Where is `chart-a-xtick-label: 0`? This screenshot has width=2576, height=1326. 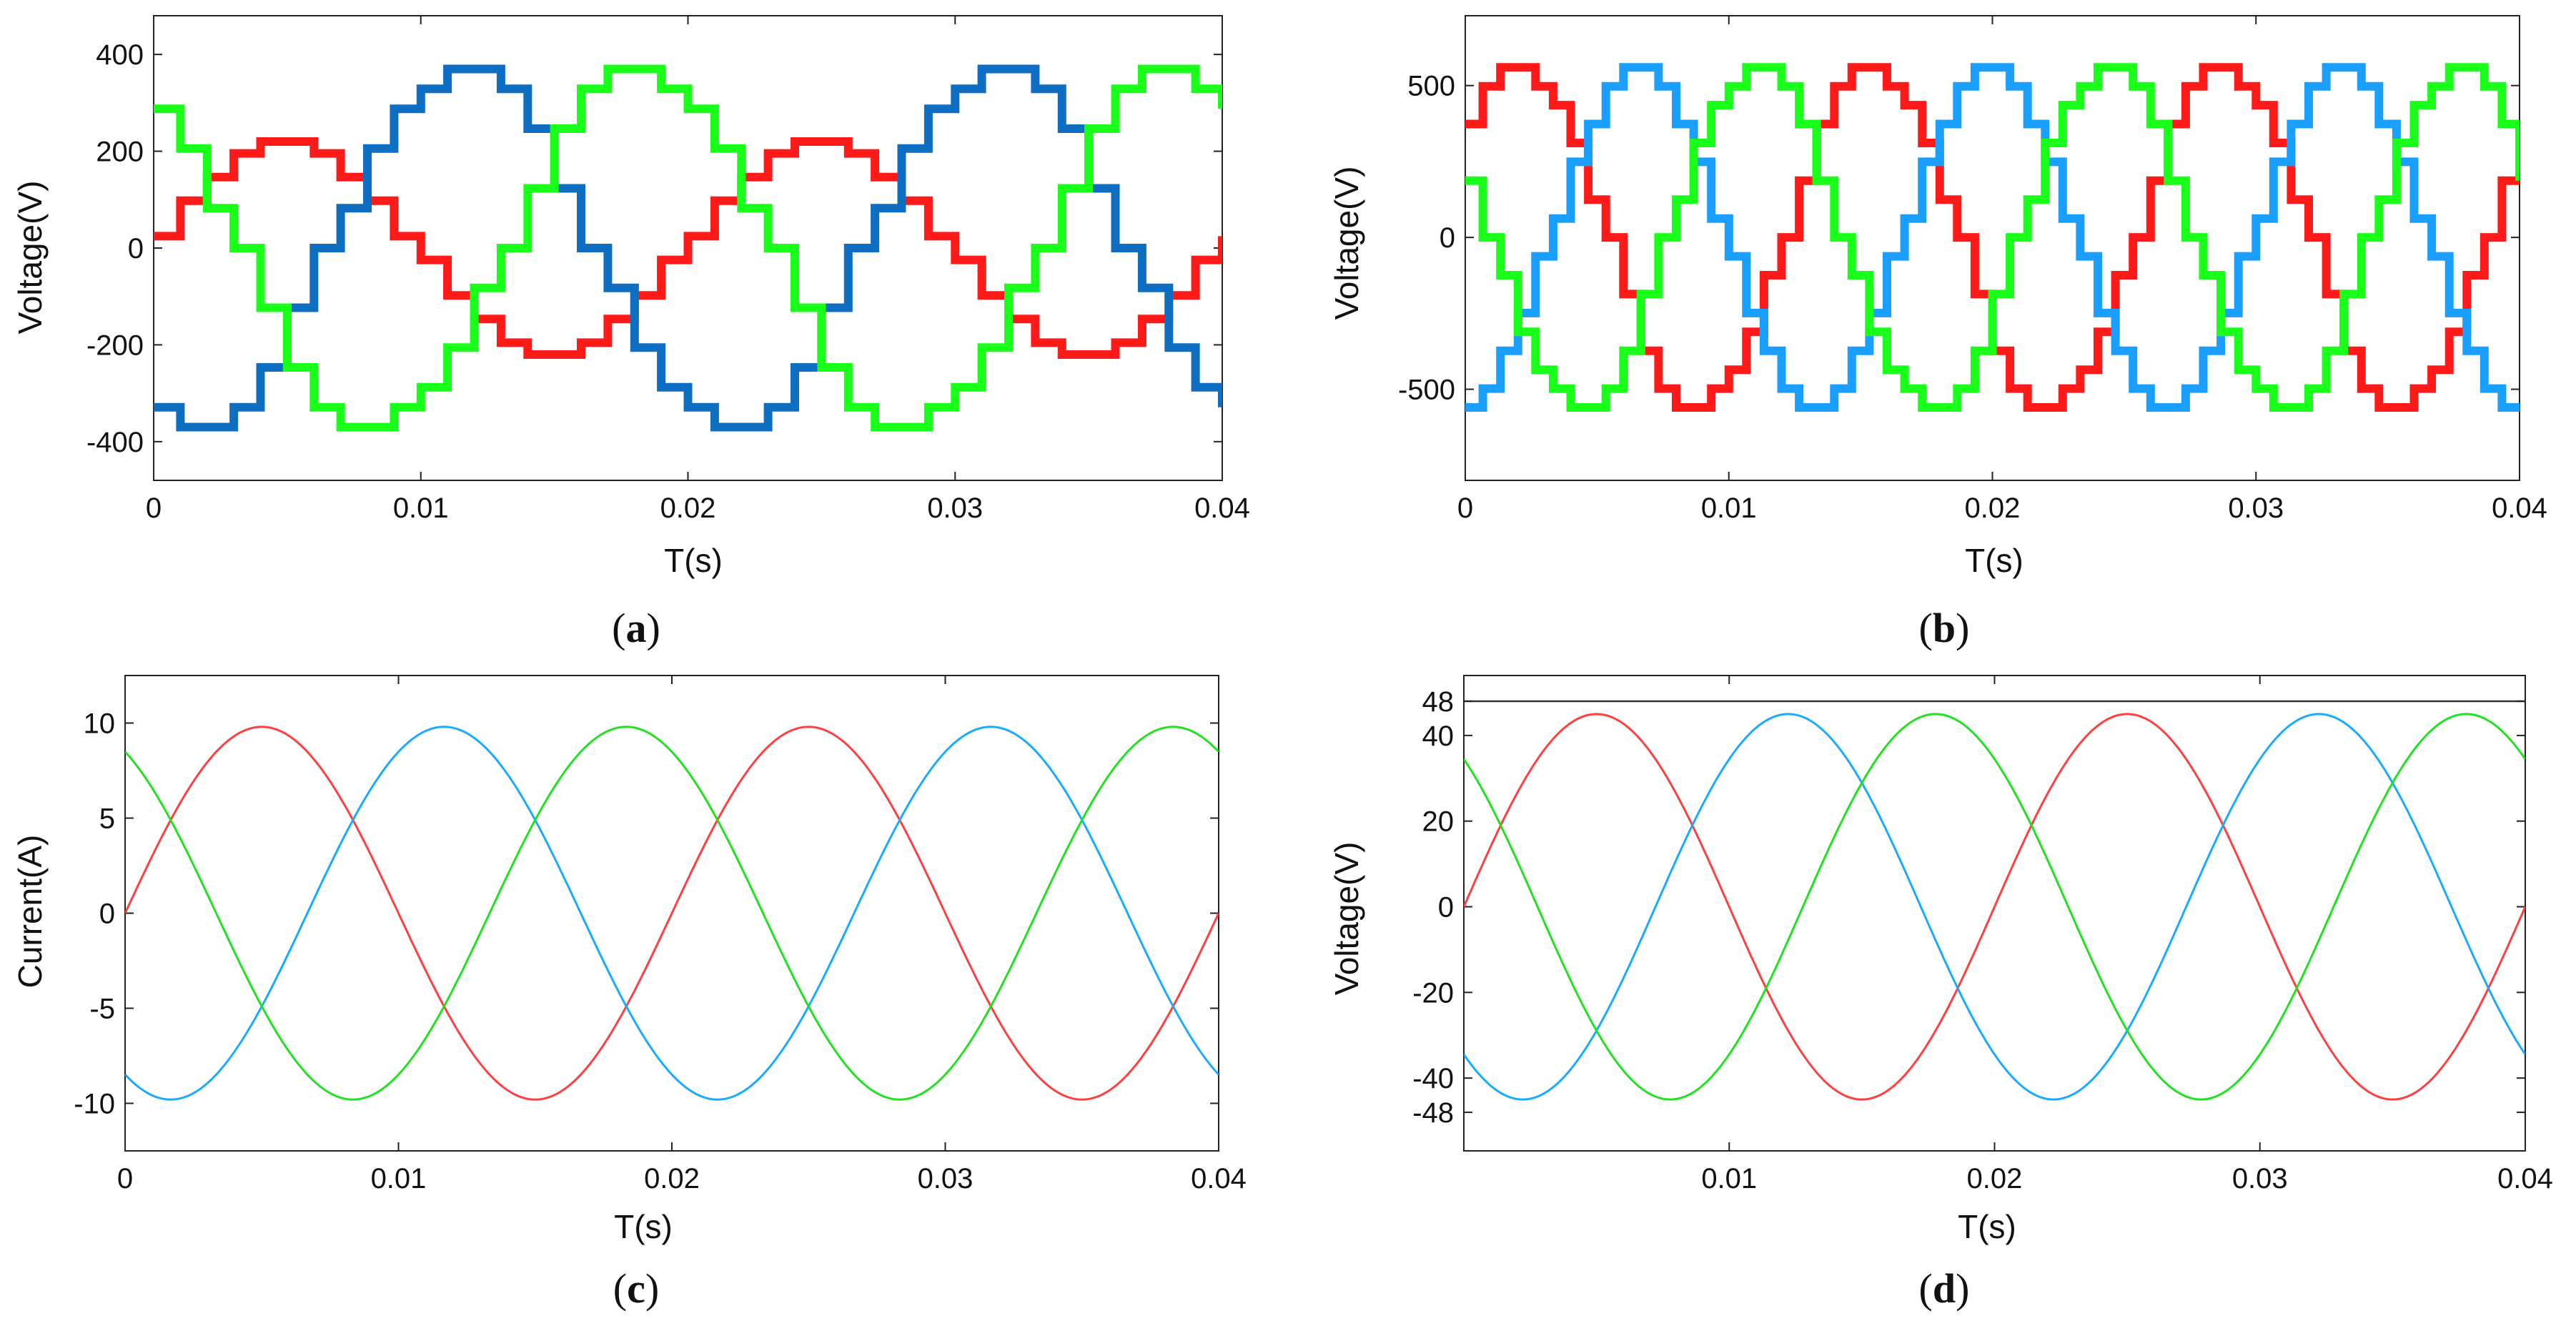
chart-a-xtick-label: 0 is located at coordinates (154, 508).